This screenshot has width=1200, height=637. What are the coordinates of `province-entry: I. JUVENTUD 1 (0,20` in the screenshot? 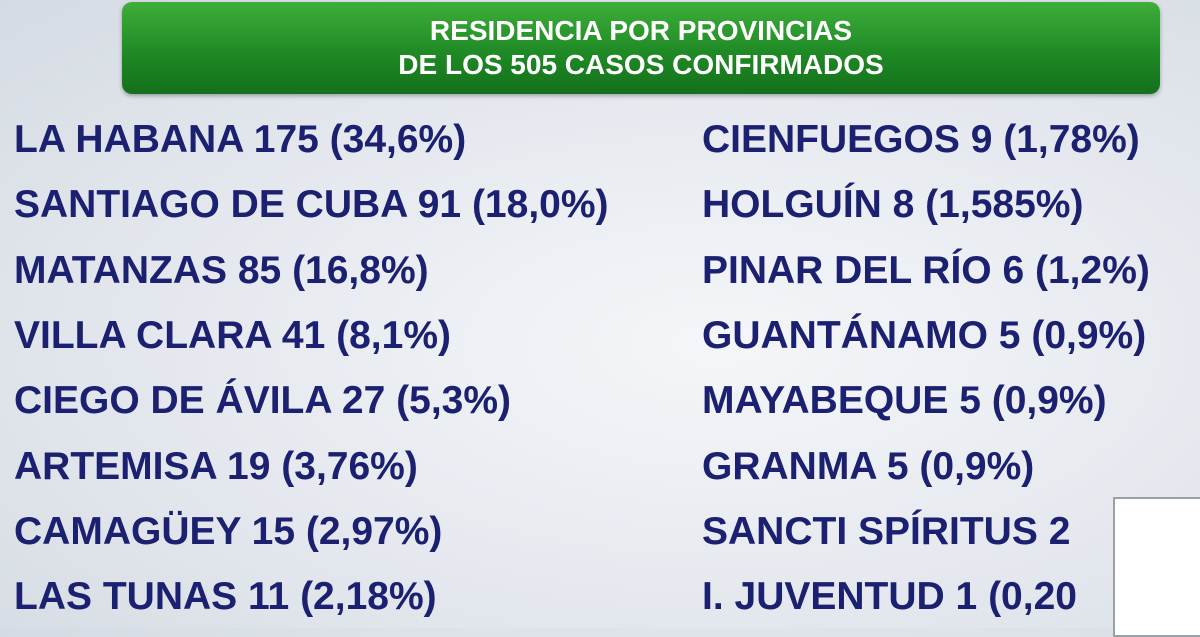 It's located at (889, 597).